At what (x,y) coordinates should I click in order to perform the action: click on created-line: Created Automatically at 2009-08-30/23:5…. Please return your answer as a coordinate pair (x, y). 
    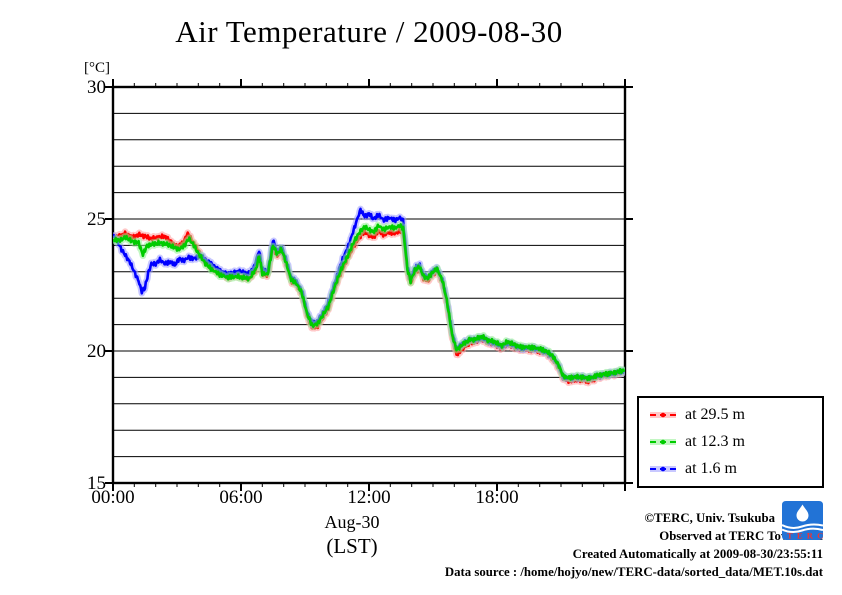
    Looking at the image, I should click on (697, 554).